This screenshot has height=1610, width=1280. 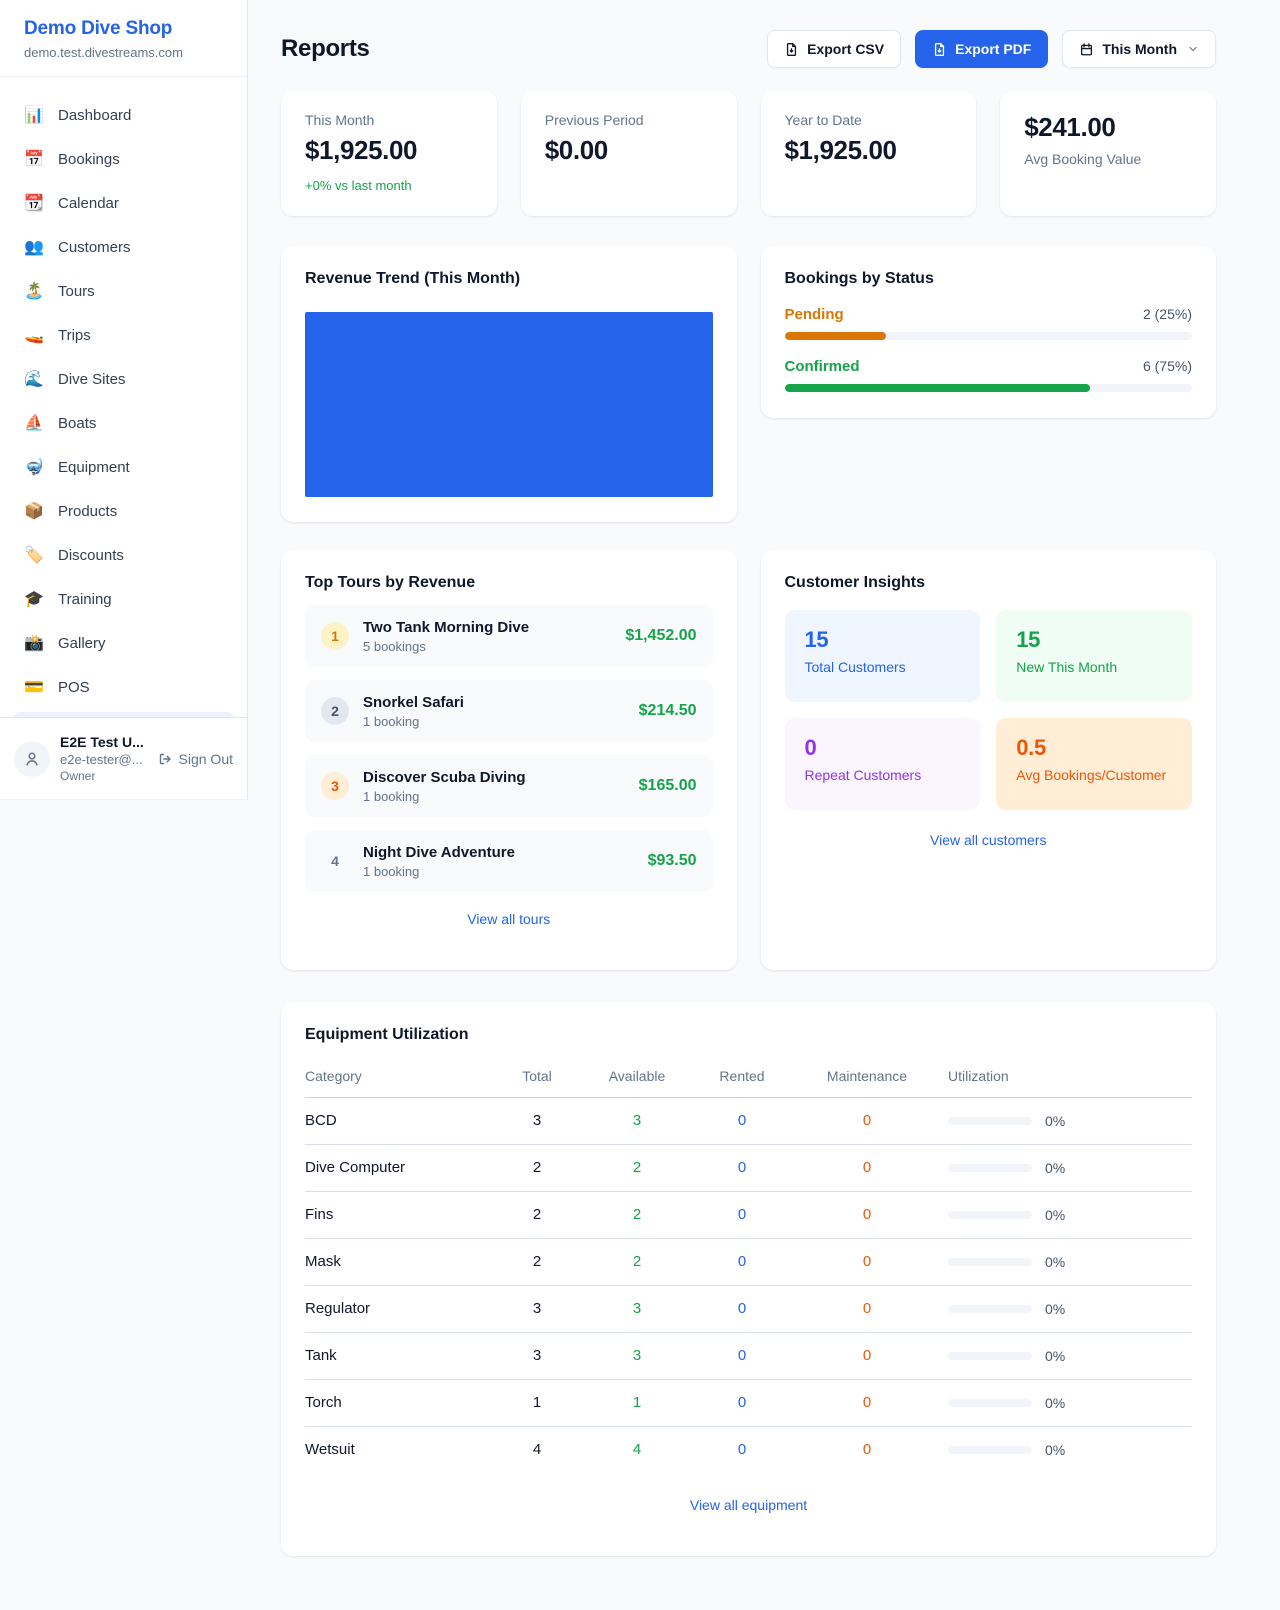 I want to click on tag-icon: 🏷️, so click(x=34, y=555).